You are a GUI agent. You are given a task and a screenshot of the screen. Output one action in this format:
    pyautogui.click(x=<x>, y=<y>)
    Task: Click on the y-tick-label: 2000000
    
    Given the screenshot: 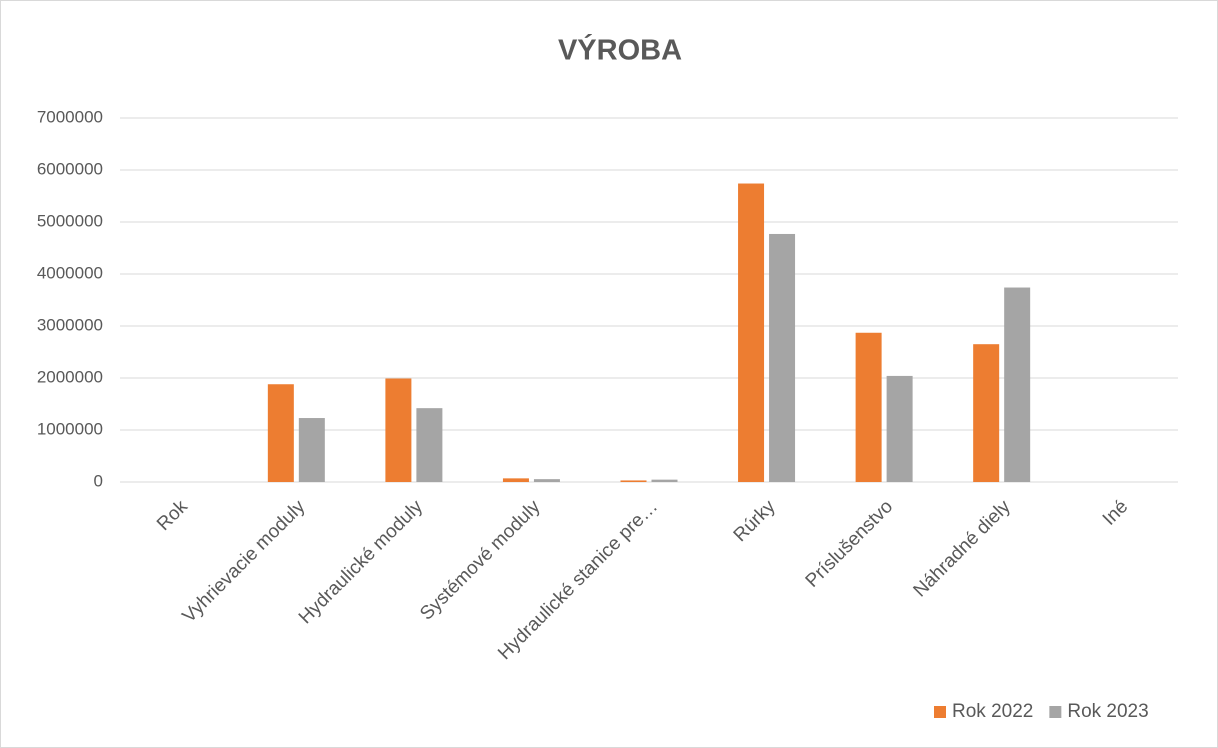 What is the action you would take?
    pyautogui.click(x=70, y=376)
    